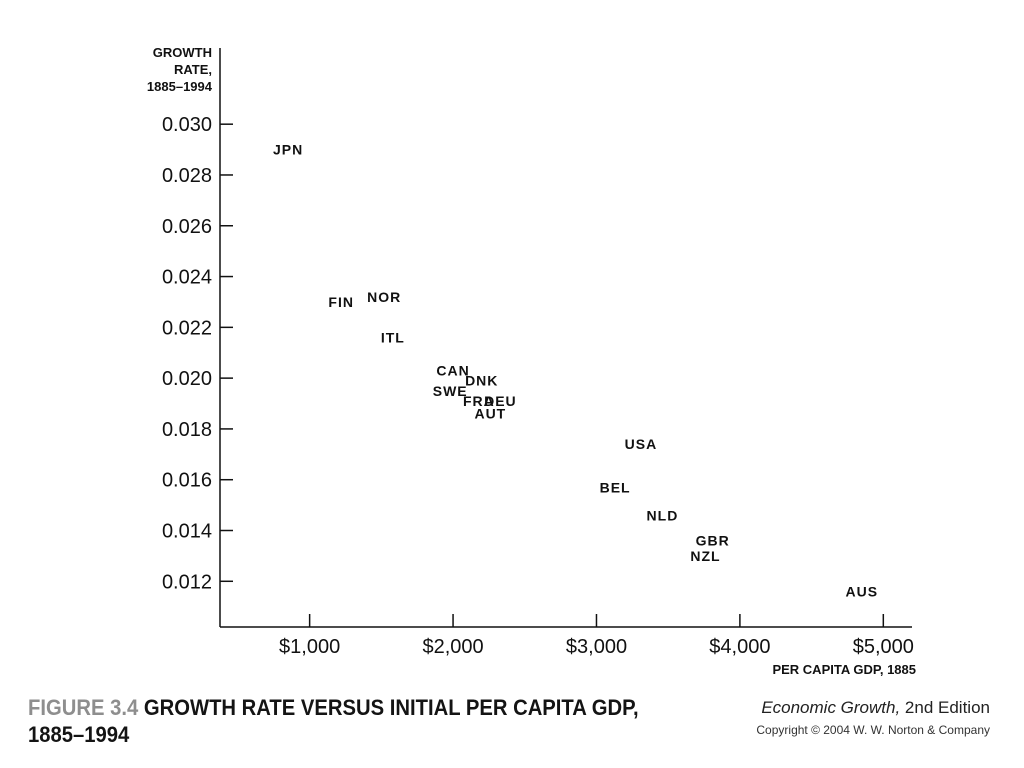  What do you see at coordinates (450, 391) in the screenshot?
I see `data-point-swe: SWE` at bounding box center [450, 391].